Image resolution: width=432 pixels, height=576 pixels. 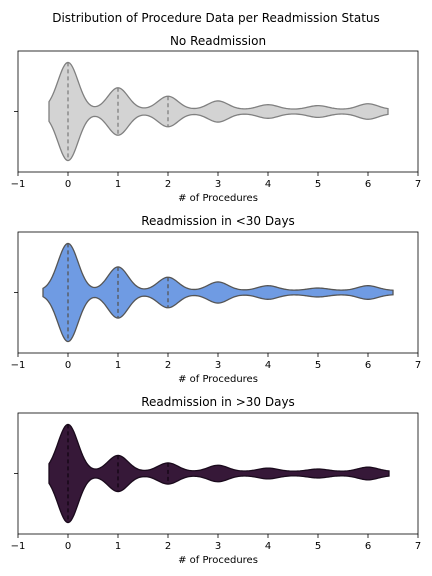 I want to click on panel-title: No Readmission, so click(x=218, y=41).